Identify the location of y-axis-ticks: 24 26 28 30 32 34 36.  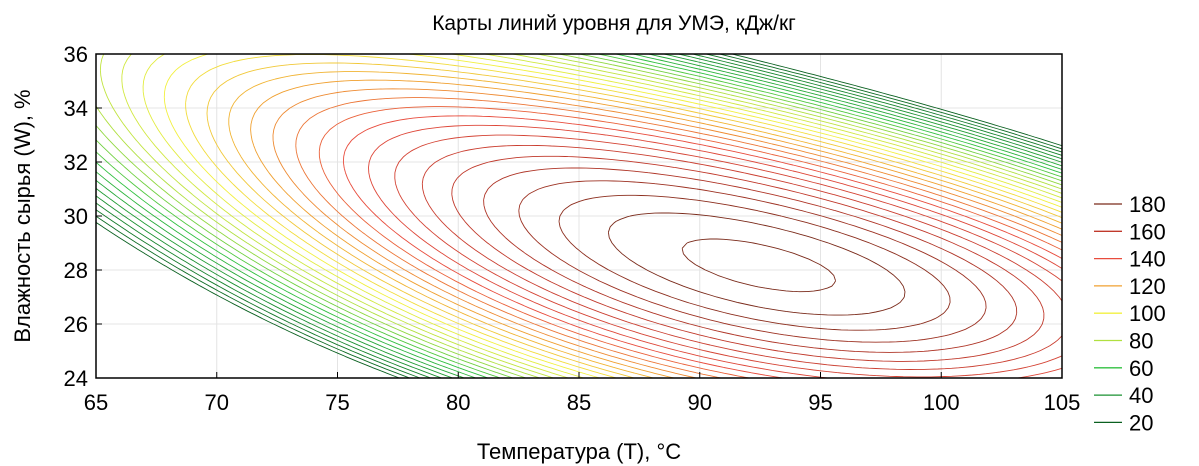
(83, 216).